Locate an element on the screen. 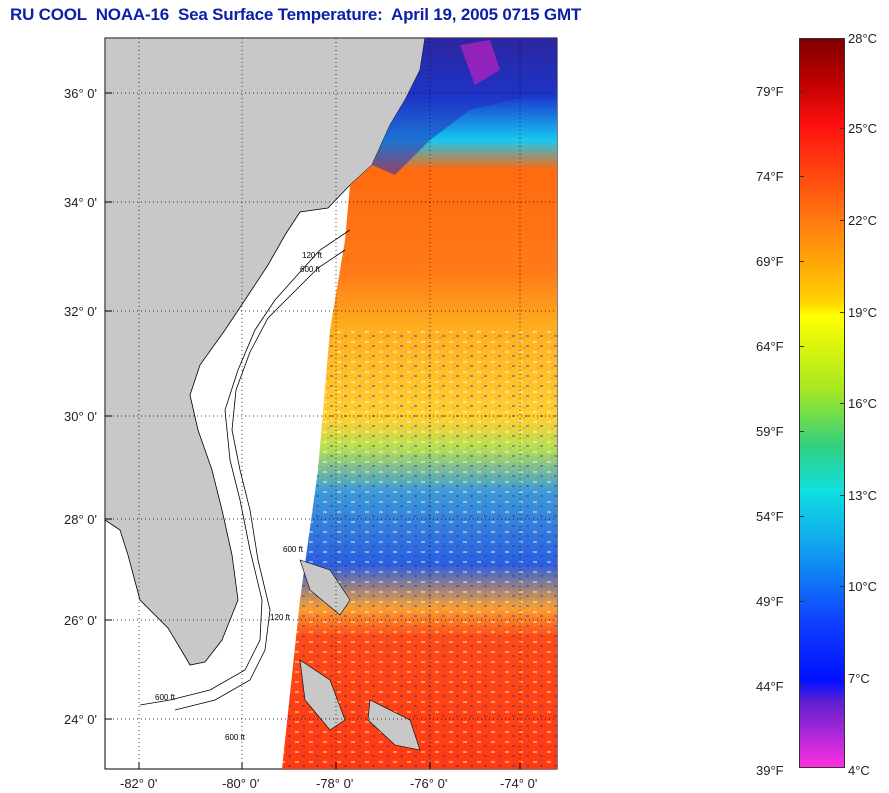 Image resolution: width=889 pixels, height=793 pixels. colorbar-frame is located at coordinates (822, 403).